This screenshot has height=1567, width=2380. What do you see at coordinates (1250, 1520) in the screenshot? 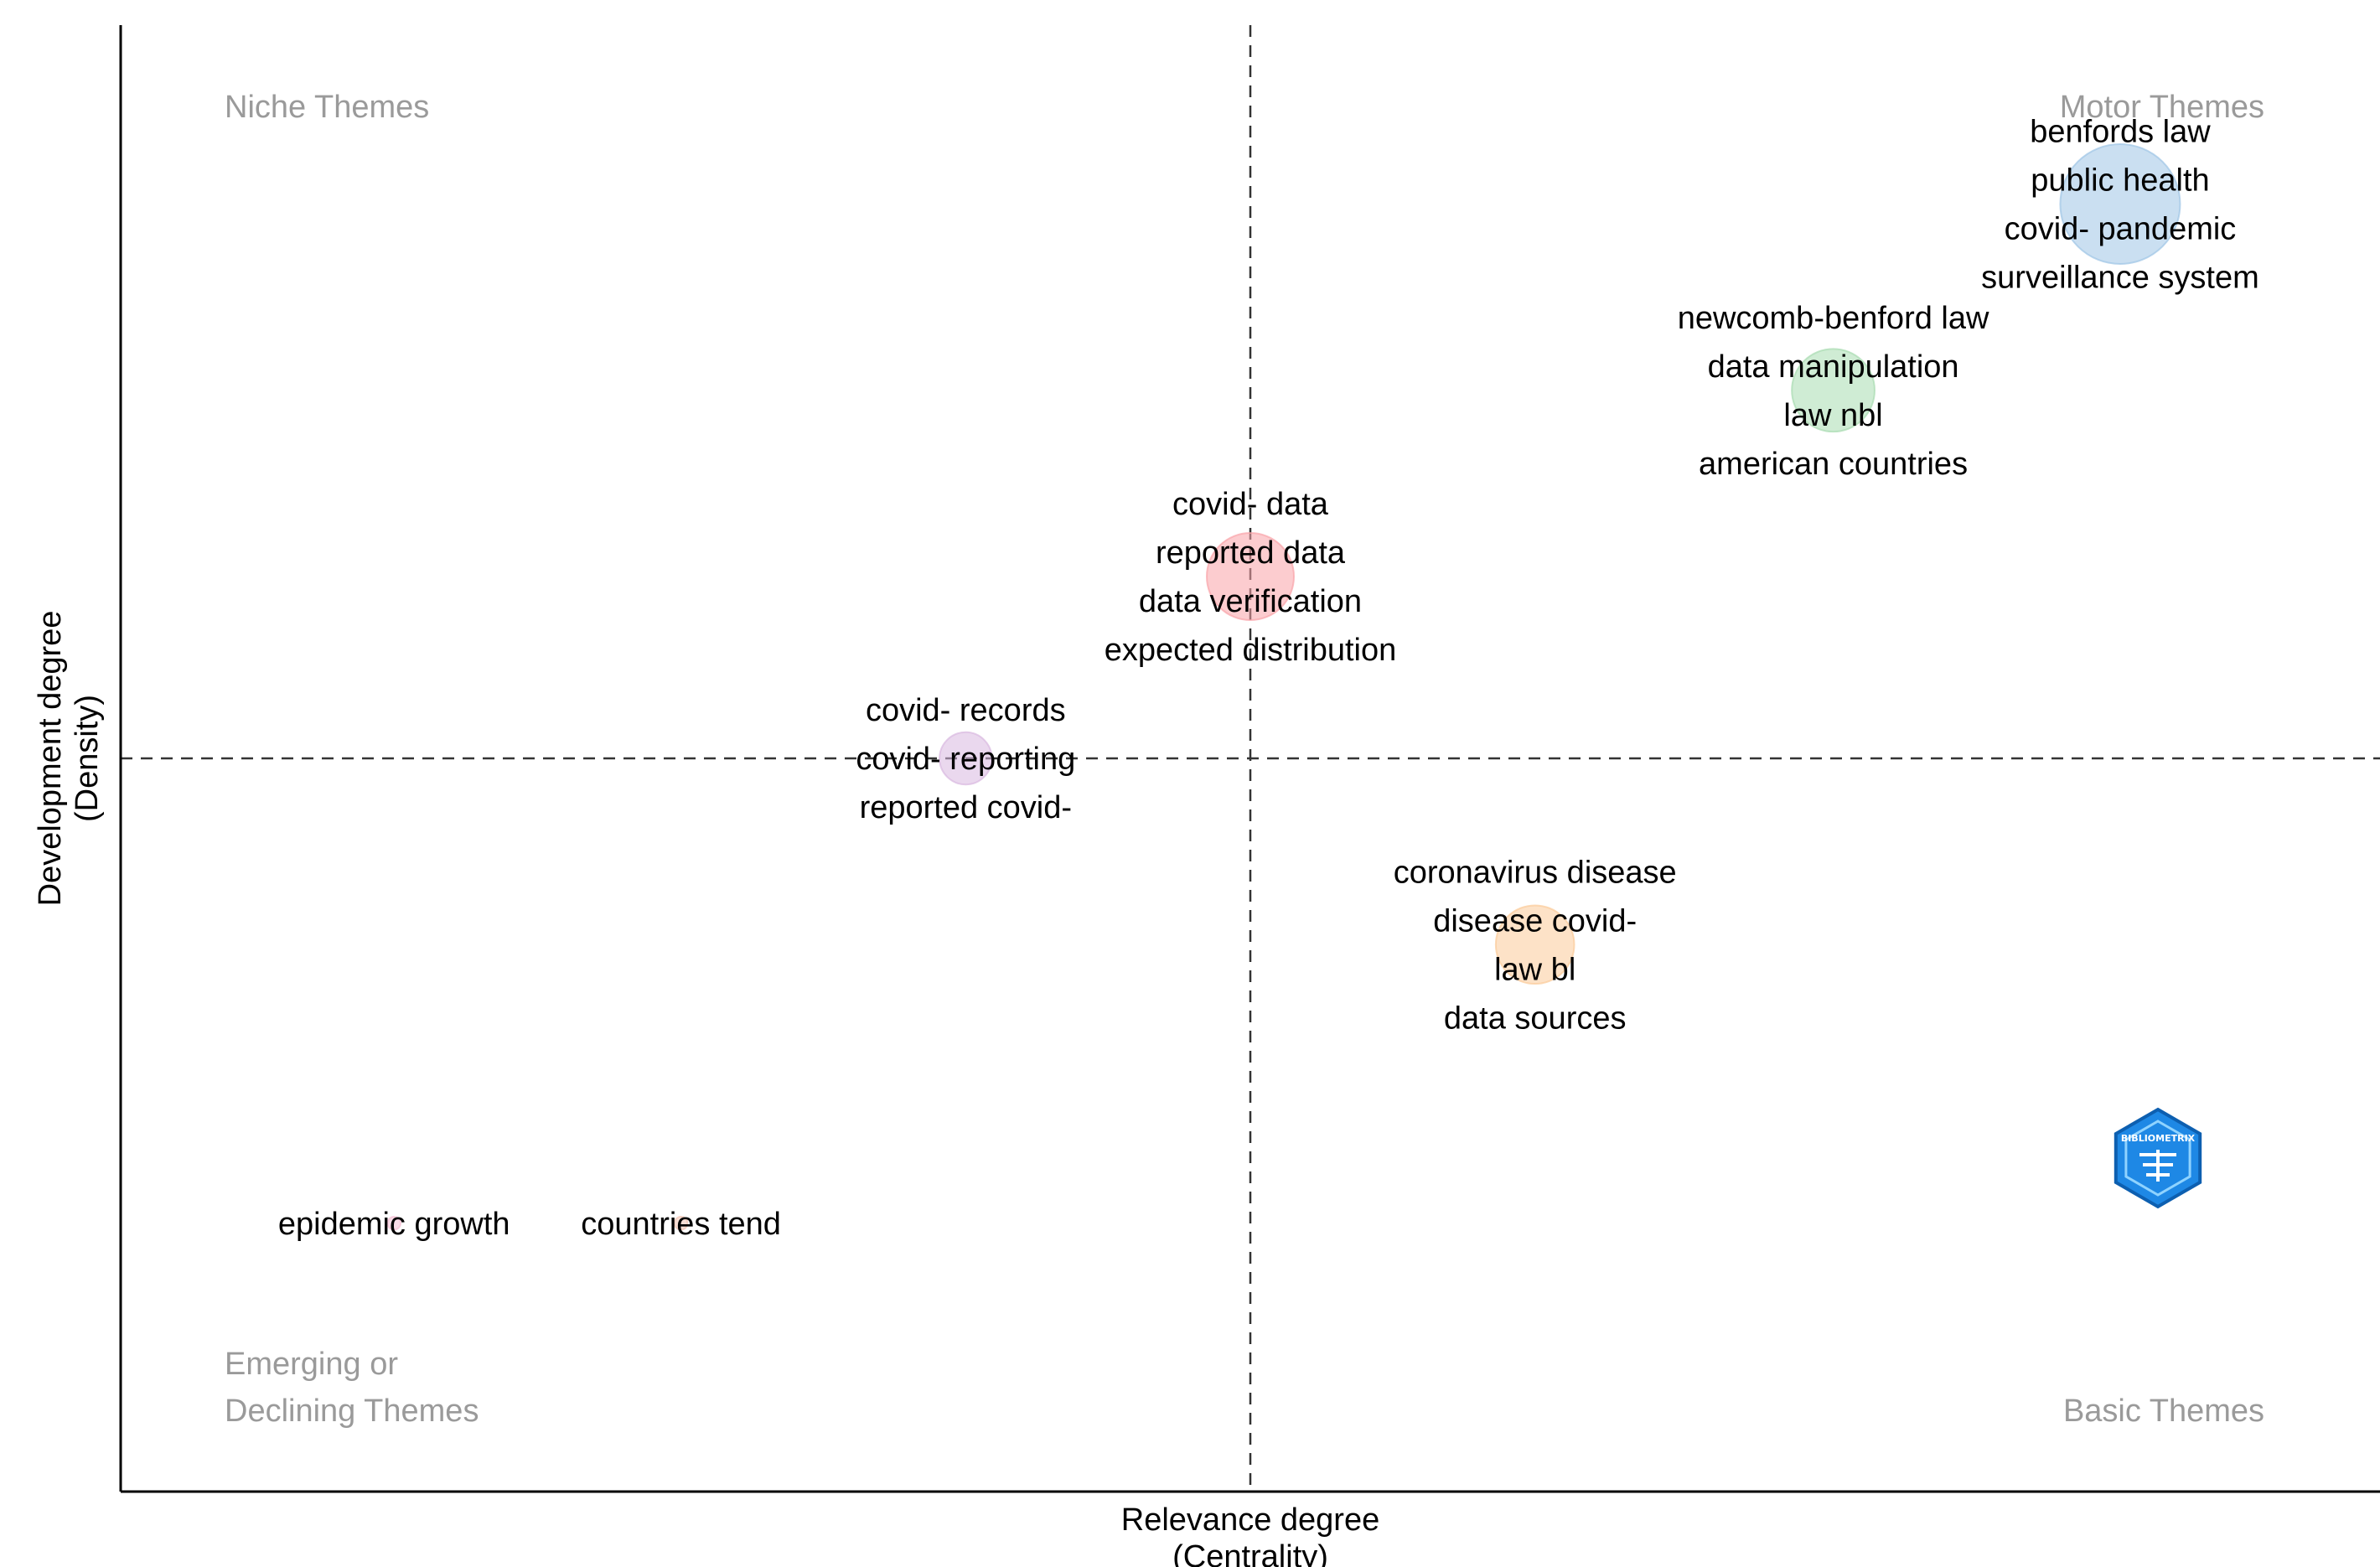
I see `x-axis-title: Relevance degree` at bounding box center [1250, 1520].